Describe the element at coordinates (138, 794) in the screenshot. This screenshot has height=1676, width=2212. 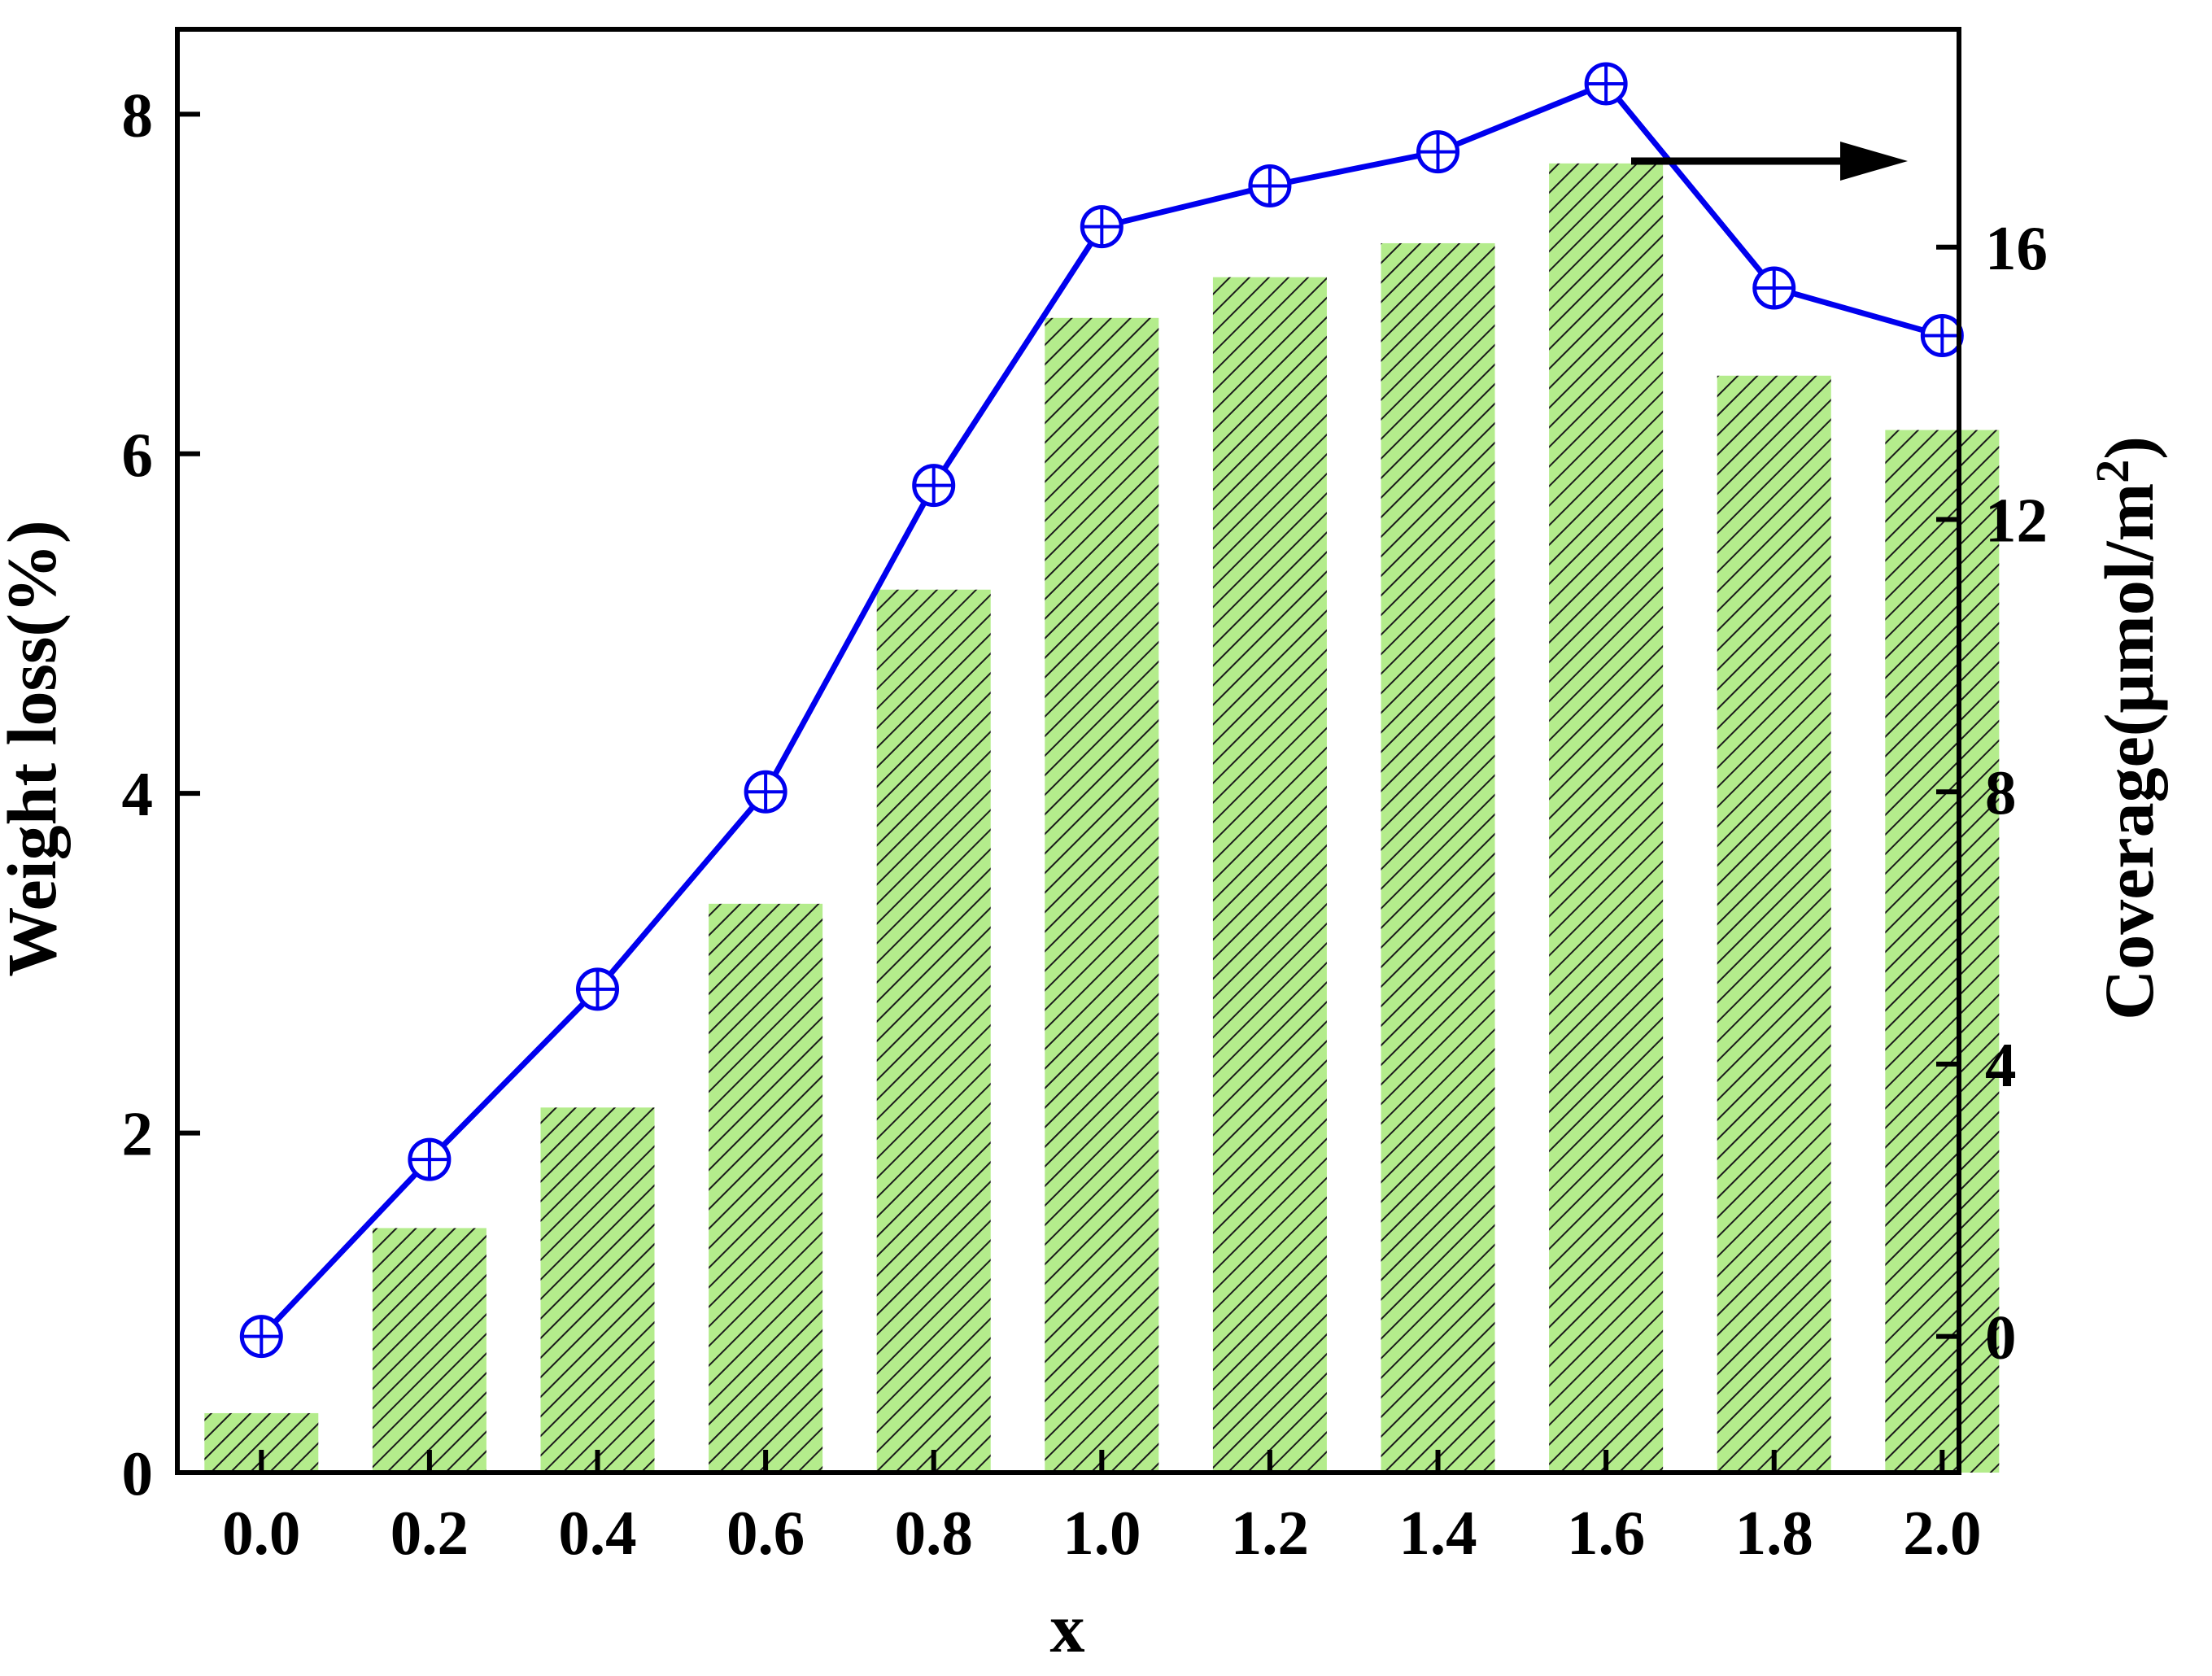
I see `y-tick-label: 4` at that location.